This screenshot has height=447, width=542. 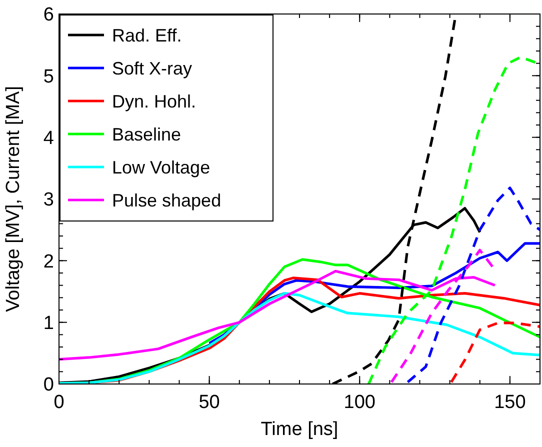 What do you see at coordinates (48, 261) in the screenshot?
I see `y-tick-label: 2` at bounding box center [48, 261].